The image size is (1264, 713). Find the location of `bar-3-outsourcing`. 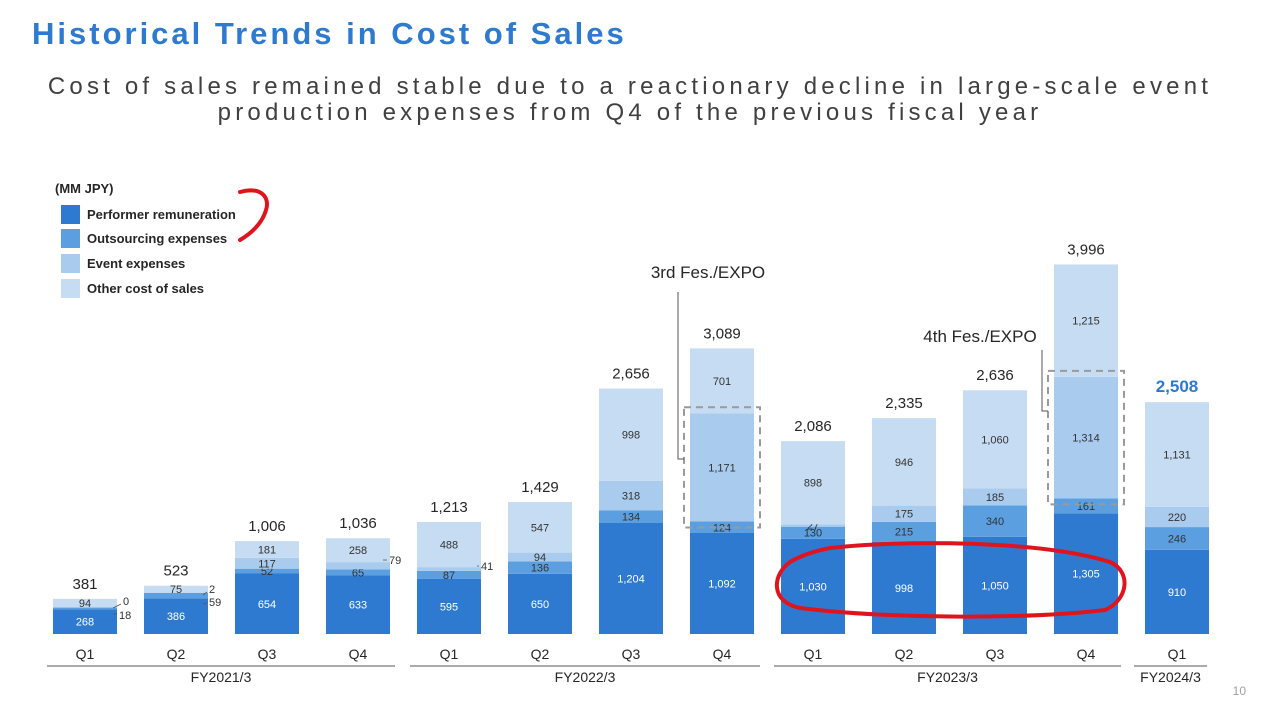

bar-3-outsourcing is located at coordinates (267, 571).